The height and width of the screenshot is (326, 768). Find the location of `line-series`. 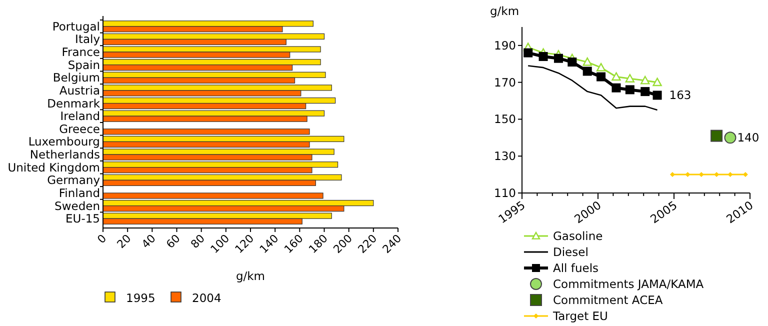

line-series is located at coordinates (592, 88).